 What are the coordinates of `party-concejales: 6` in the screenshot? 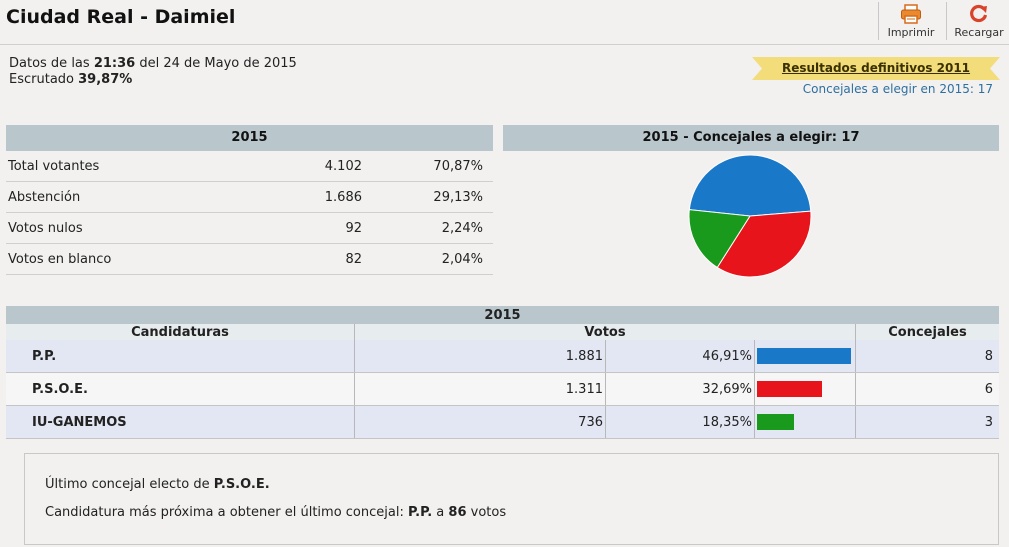 It's located at (927, 389).